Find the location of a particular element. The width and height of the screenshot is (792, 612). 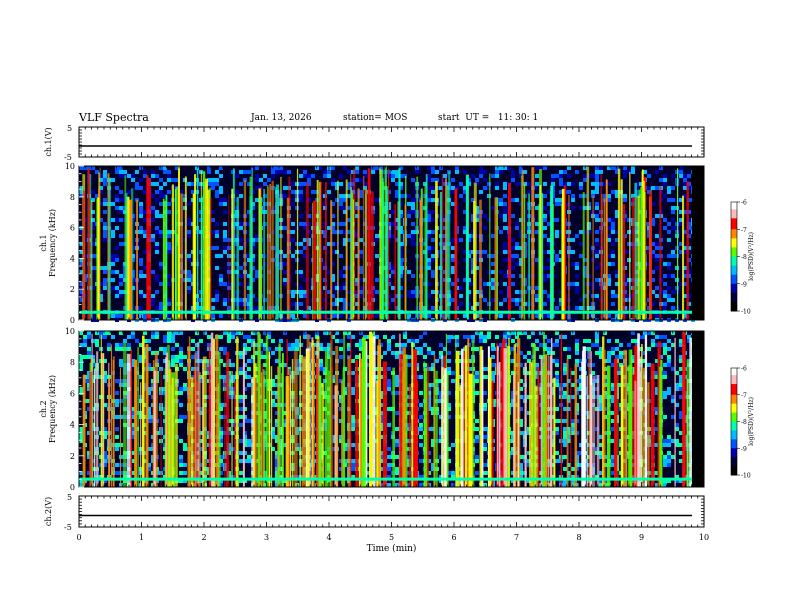

x-tick-label: 0 is located at coordinates (78, 537).